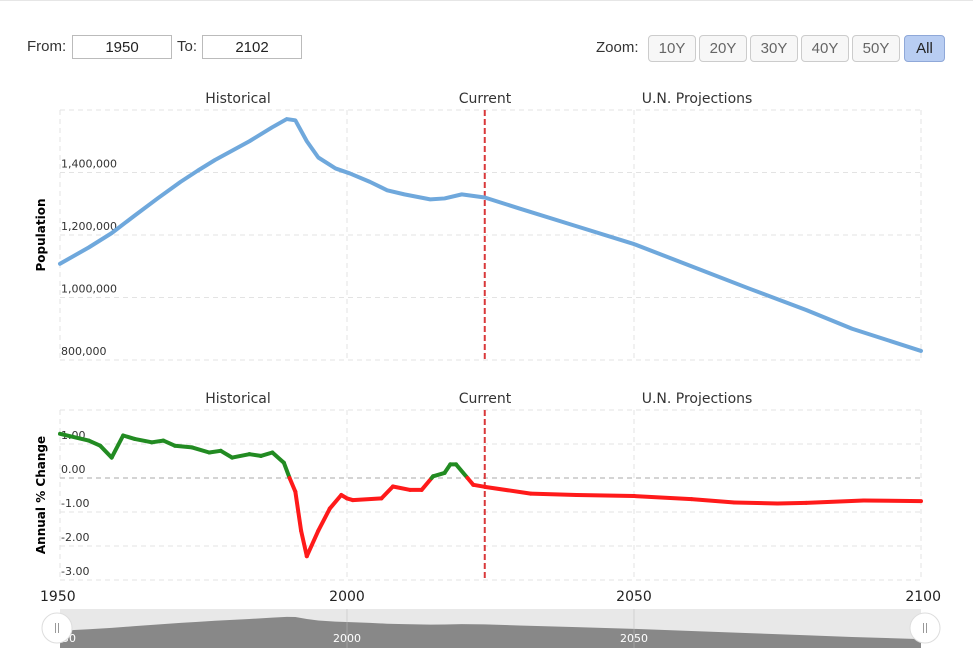 Image resolution: width=973 pixels, height=667 pixels. I want to click on navigator-tick-label: 2000, so click(347, 638).